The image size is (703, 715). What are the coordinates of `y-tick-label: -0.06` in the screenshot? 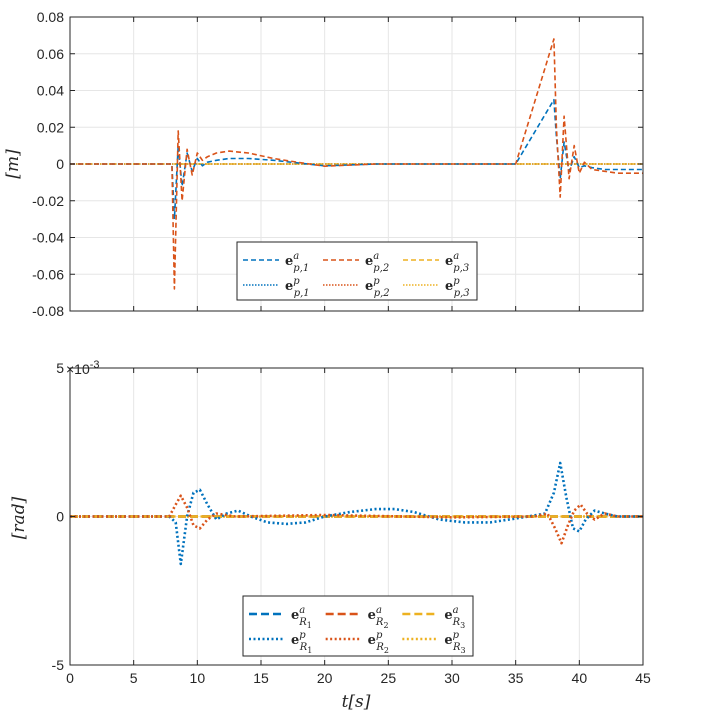 It's located at (48, 274).